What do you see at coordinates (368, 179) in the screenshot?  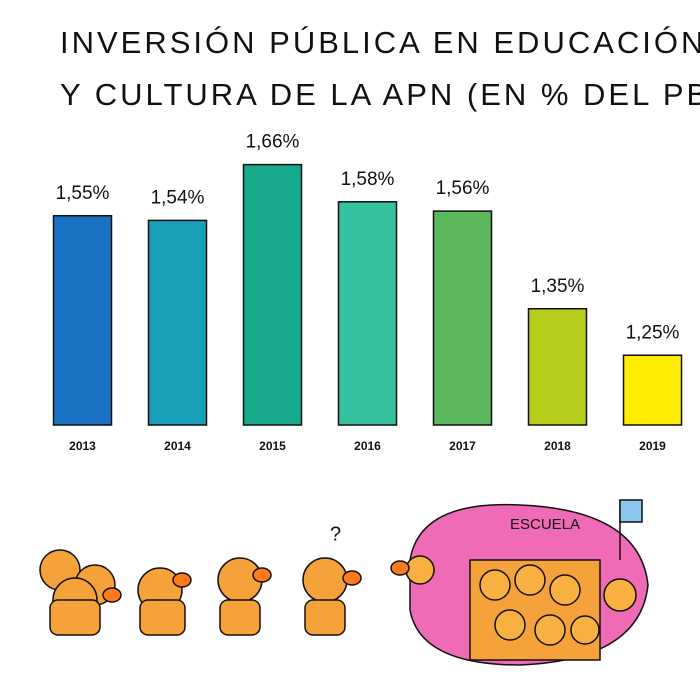 I see `value-label: 1,58%` at bounding box center [368, 179].